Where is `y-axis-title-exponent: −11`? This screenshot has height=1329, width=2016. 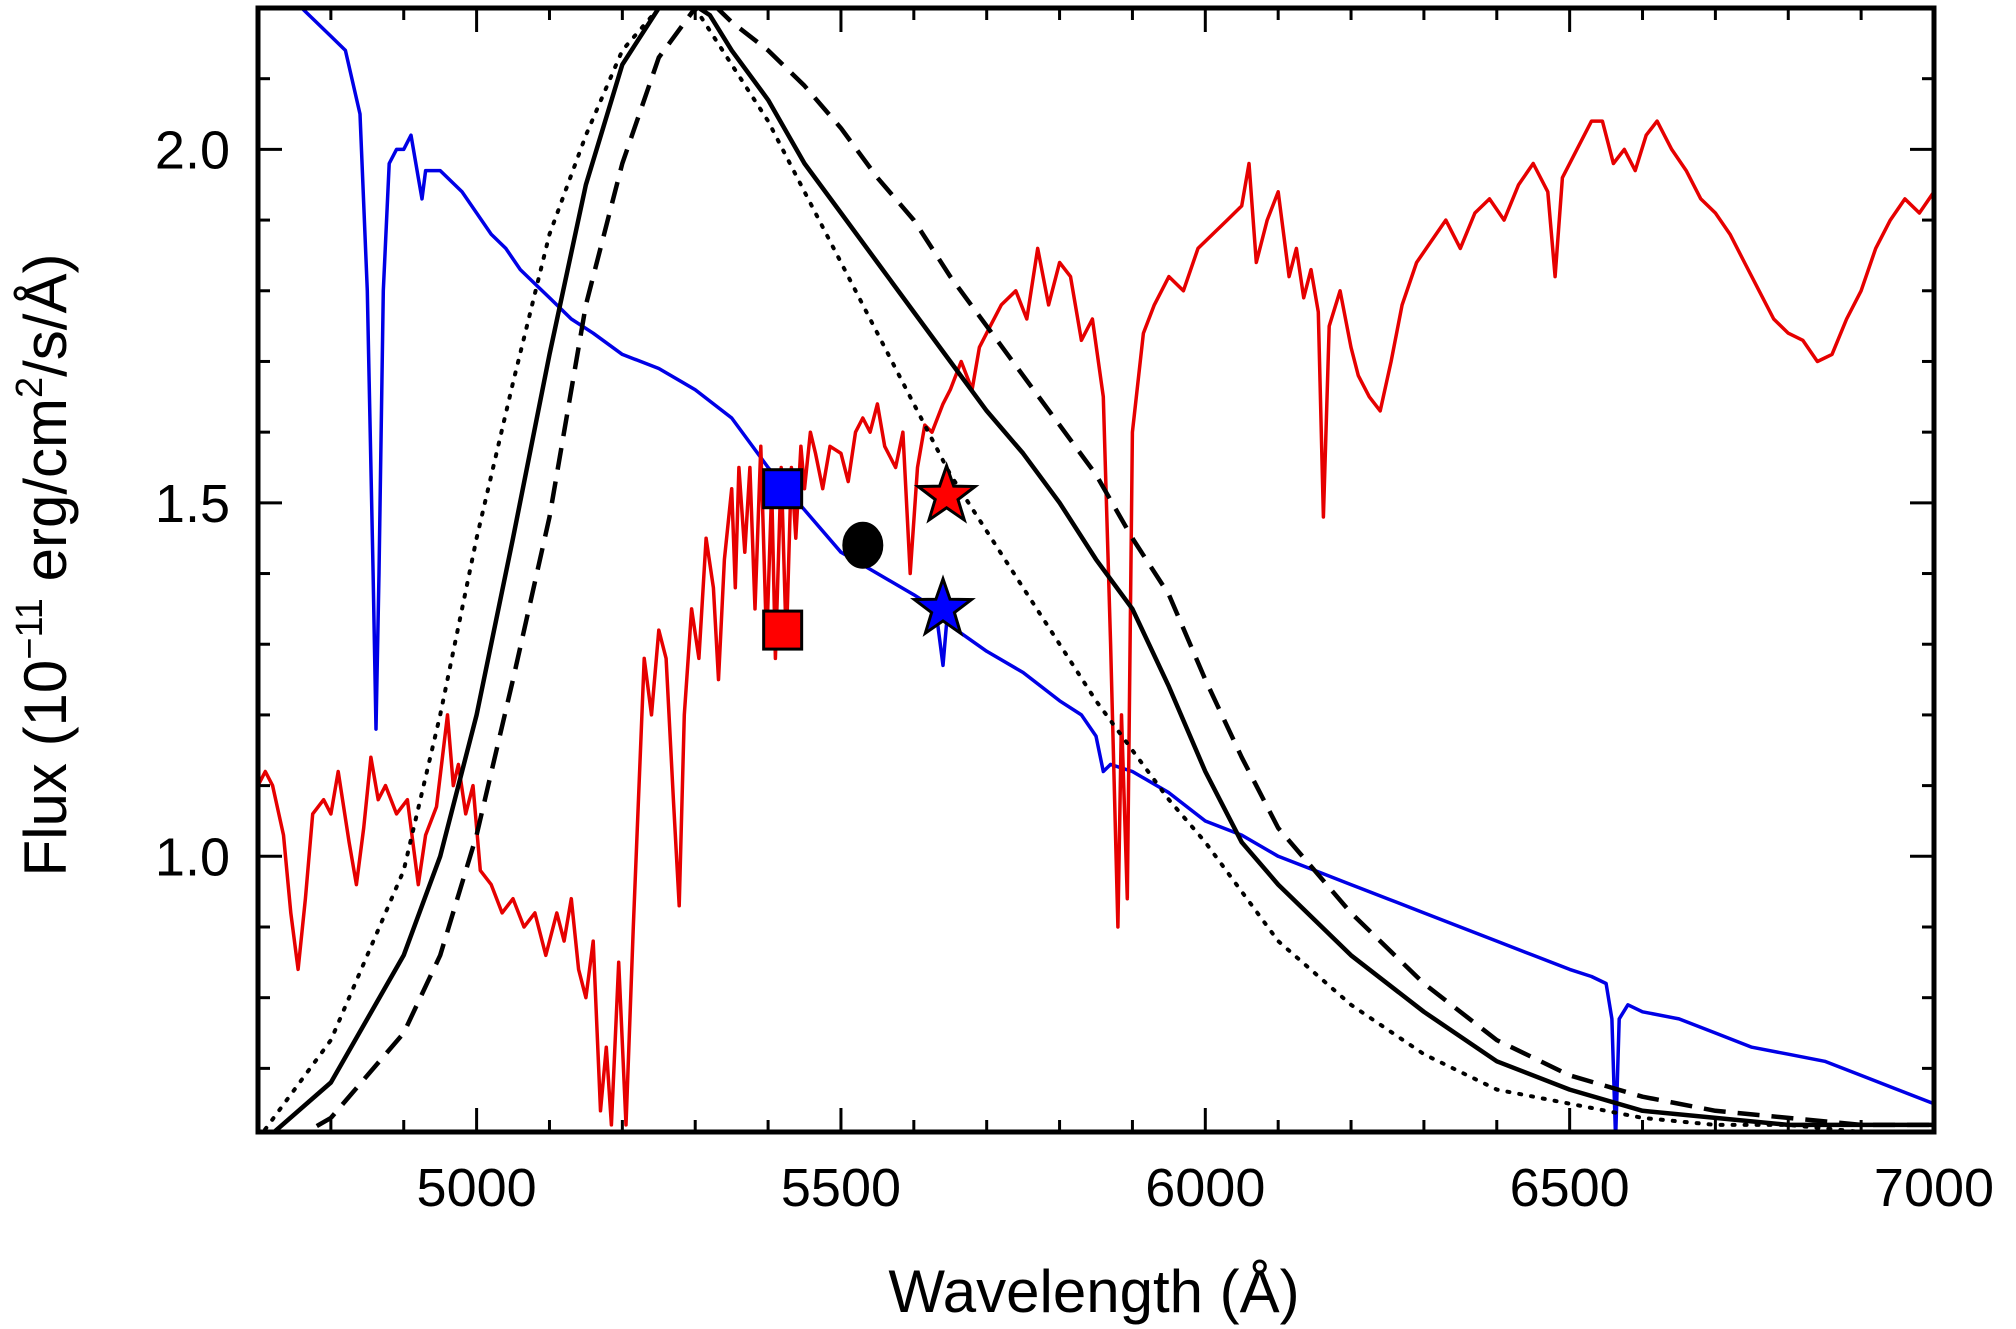
y-axis-title-exponent: −11 is located at coordinates (30, 629).